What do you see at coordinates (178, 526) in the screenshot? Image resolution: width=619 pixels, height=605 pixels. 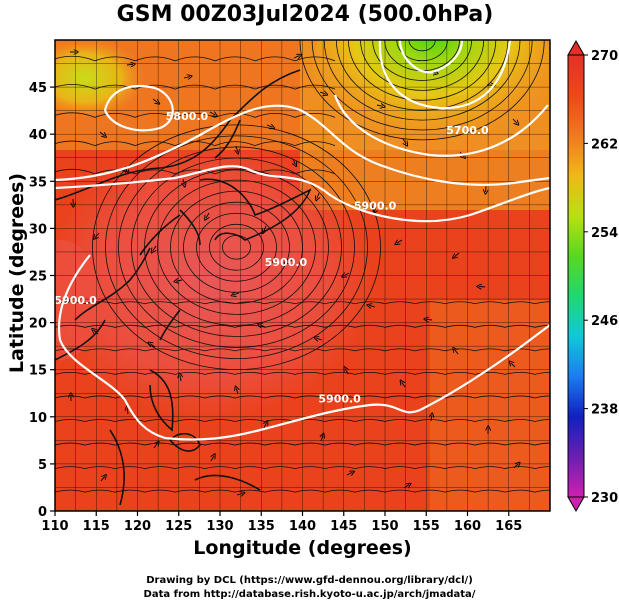 I see `x-tick-label: 125` at bounding box center [178, 526].